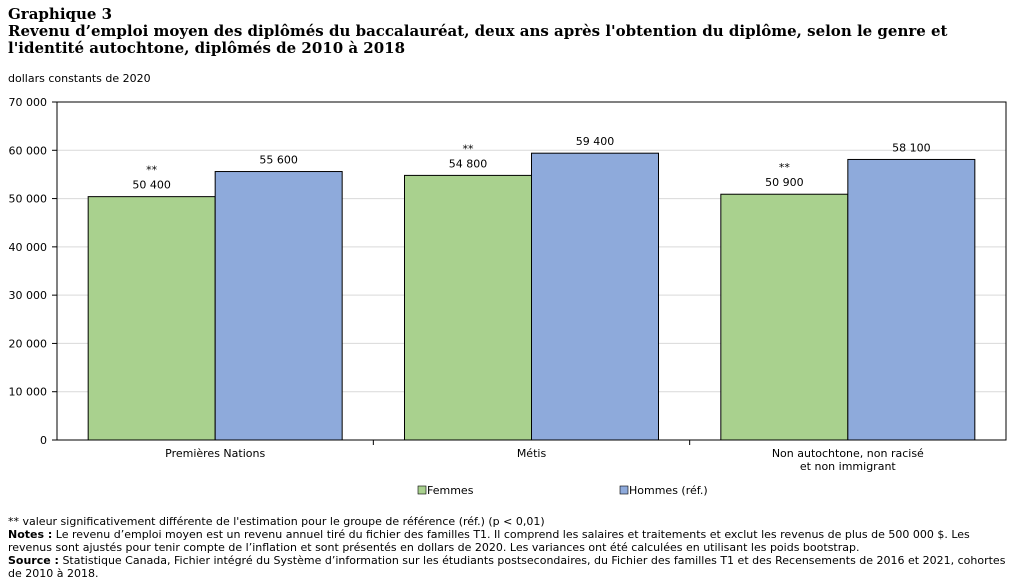 This screenshot has width=1021, height=587. Describe the element at coordinates (595, 141) in the screenshot. I see `data-label: 59 400` at that location.